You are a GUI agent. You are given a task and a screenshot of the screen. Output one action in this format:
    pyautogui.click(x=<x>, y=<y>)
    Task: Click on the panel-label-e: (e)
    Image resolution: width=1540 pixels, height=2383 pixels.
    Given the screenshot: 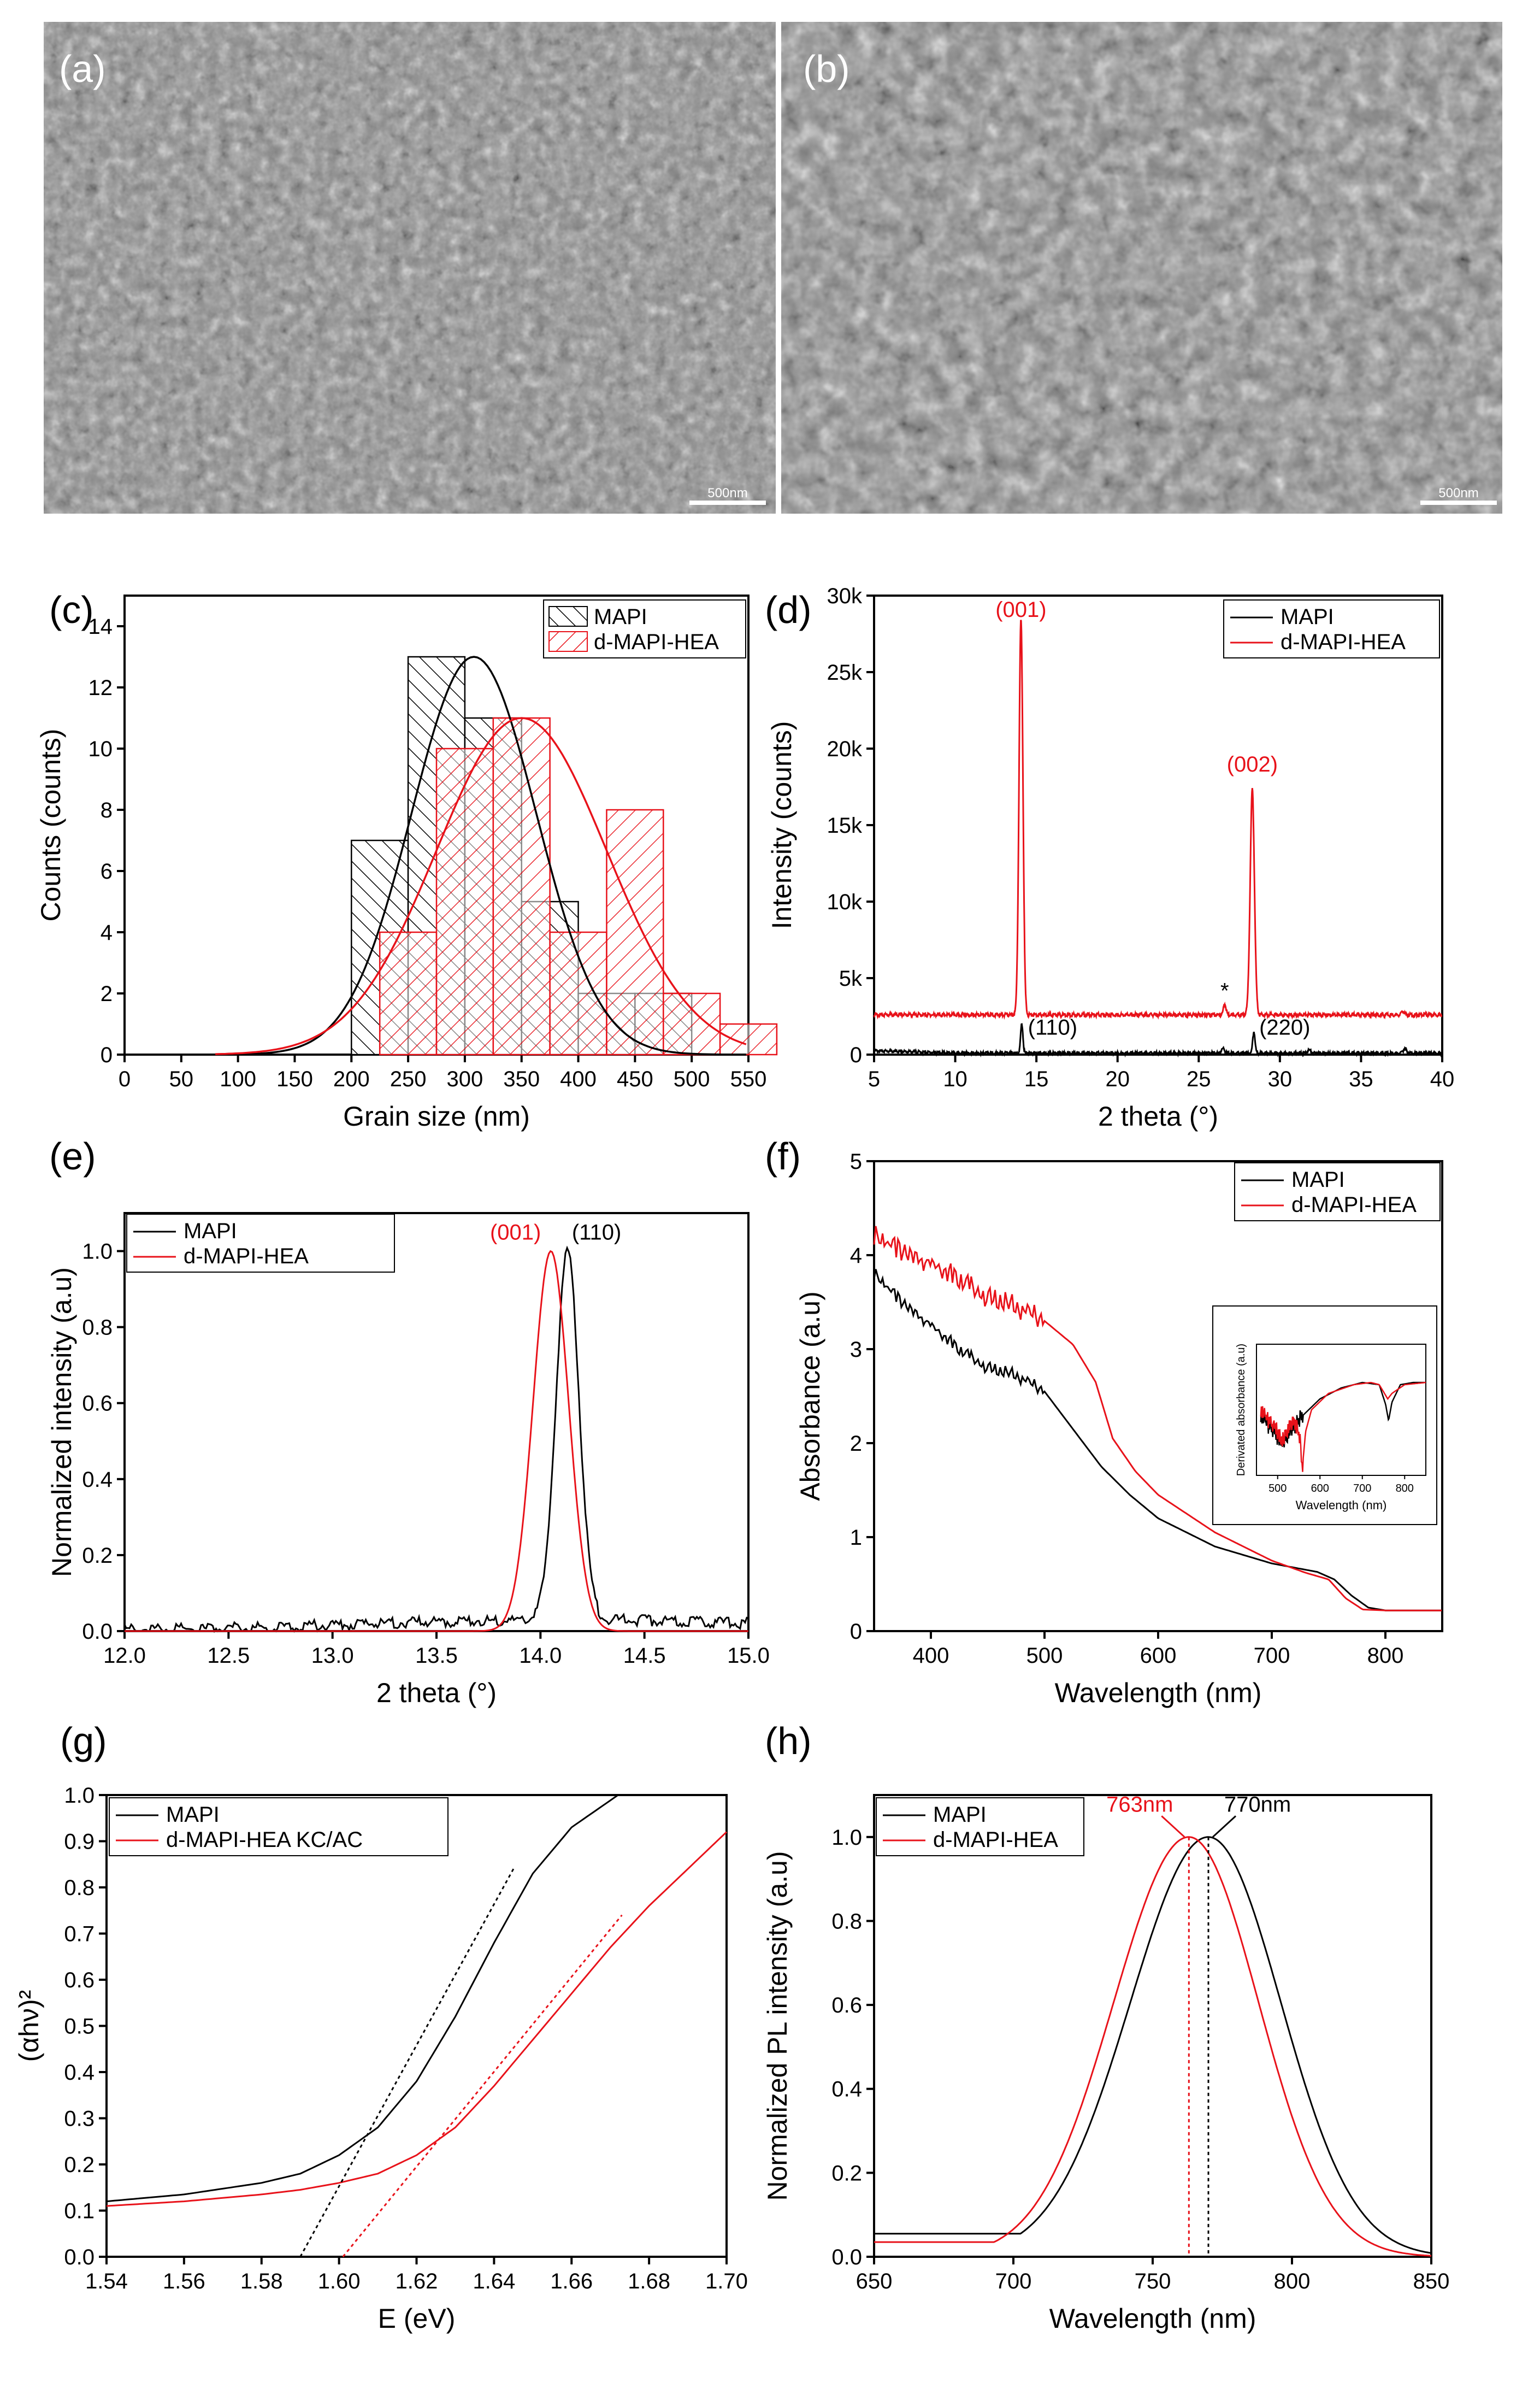 What is the action you would take?
    pyautogui.click(x=72, y=1156)
    